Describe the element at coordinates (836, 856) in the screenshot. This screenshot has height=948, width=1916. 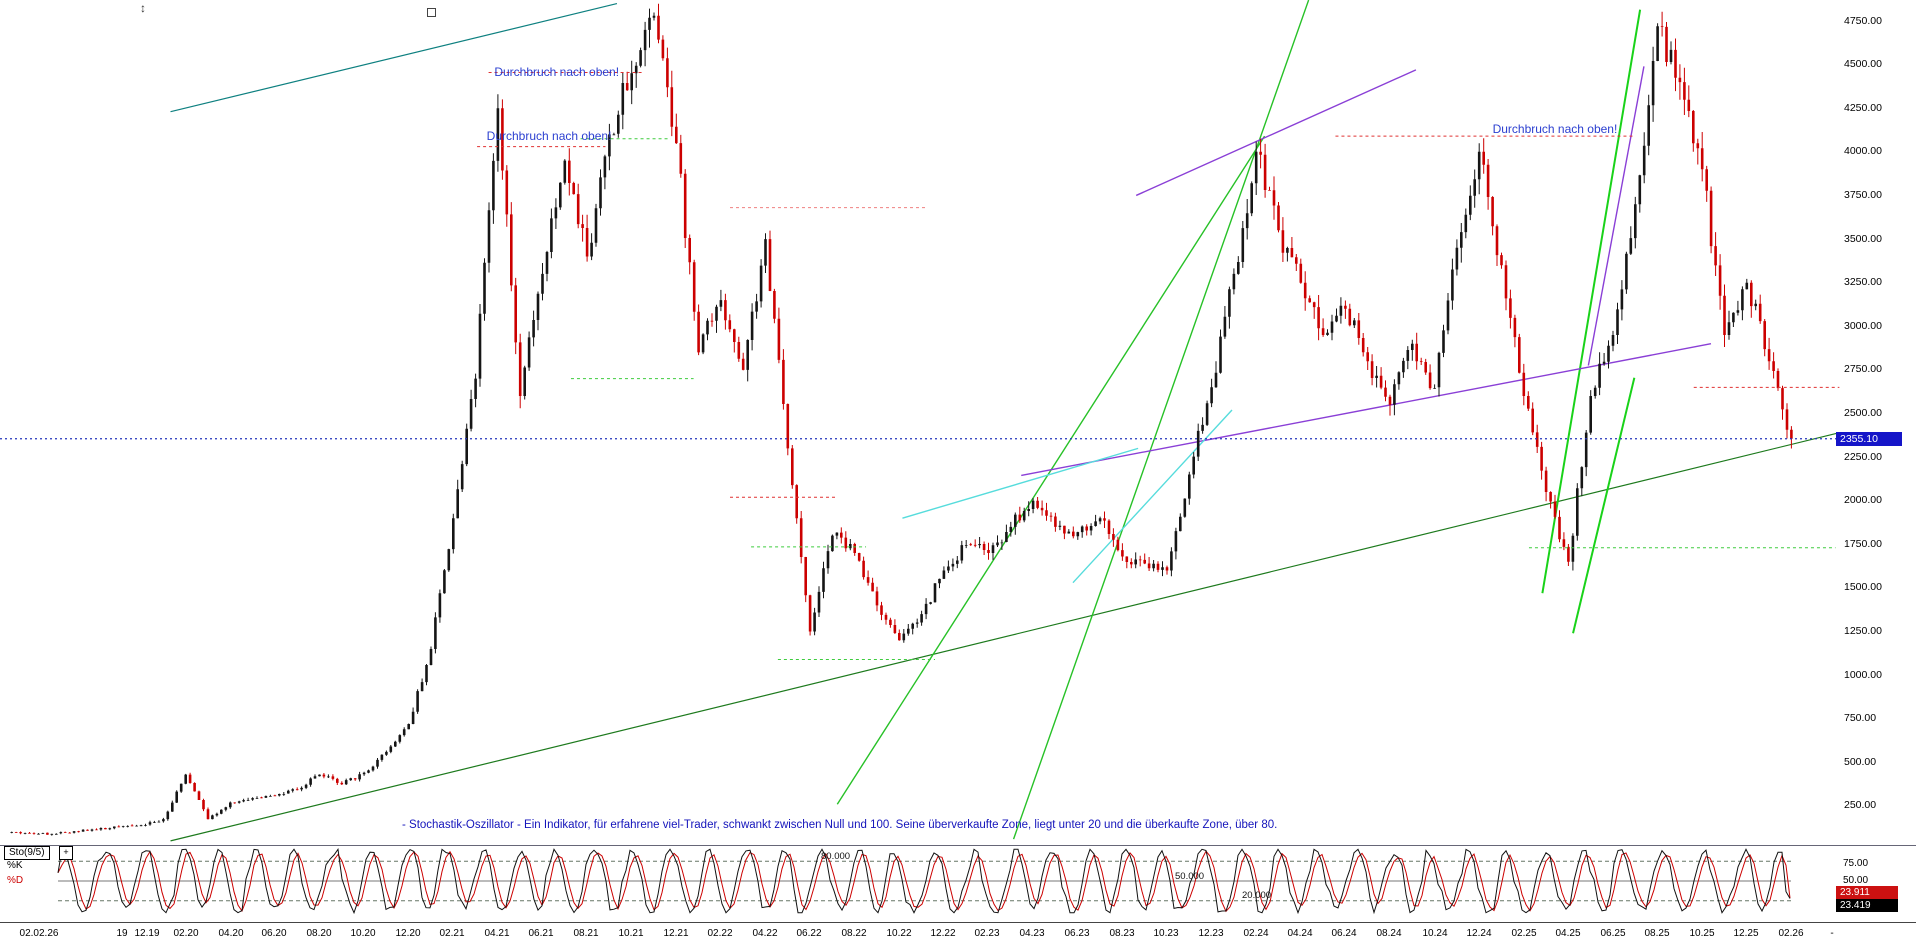
I see `oscillator-level-80-label: 80.000` at that location.